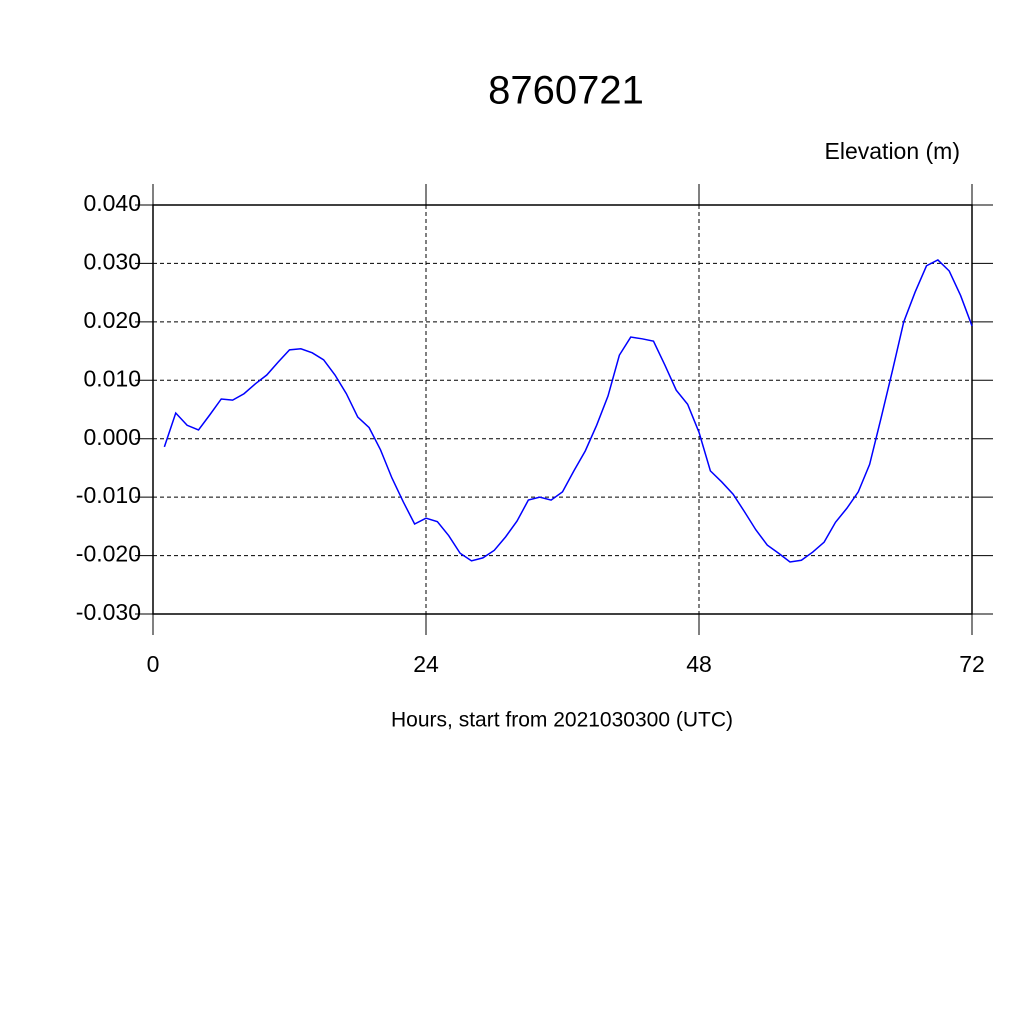  I want to click on x-tick-label: 72, so click(972, 664).